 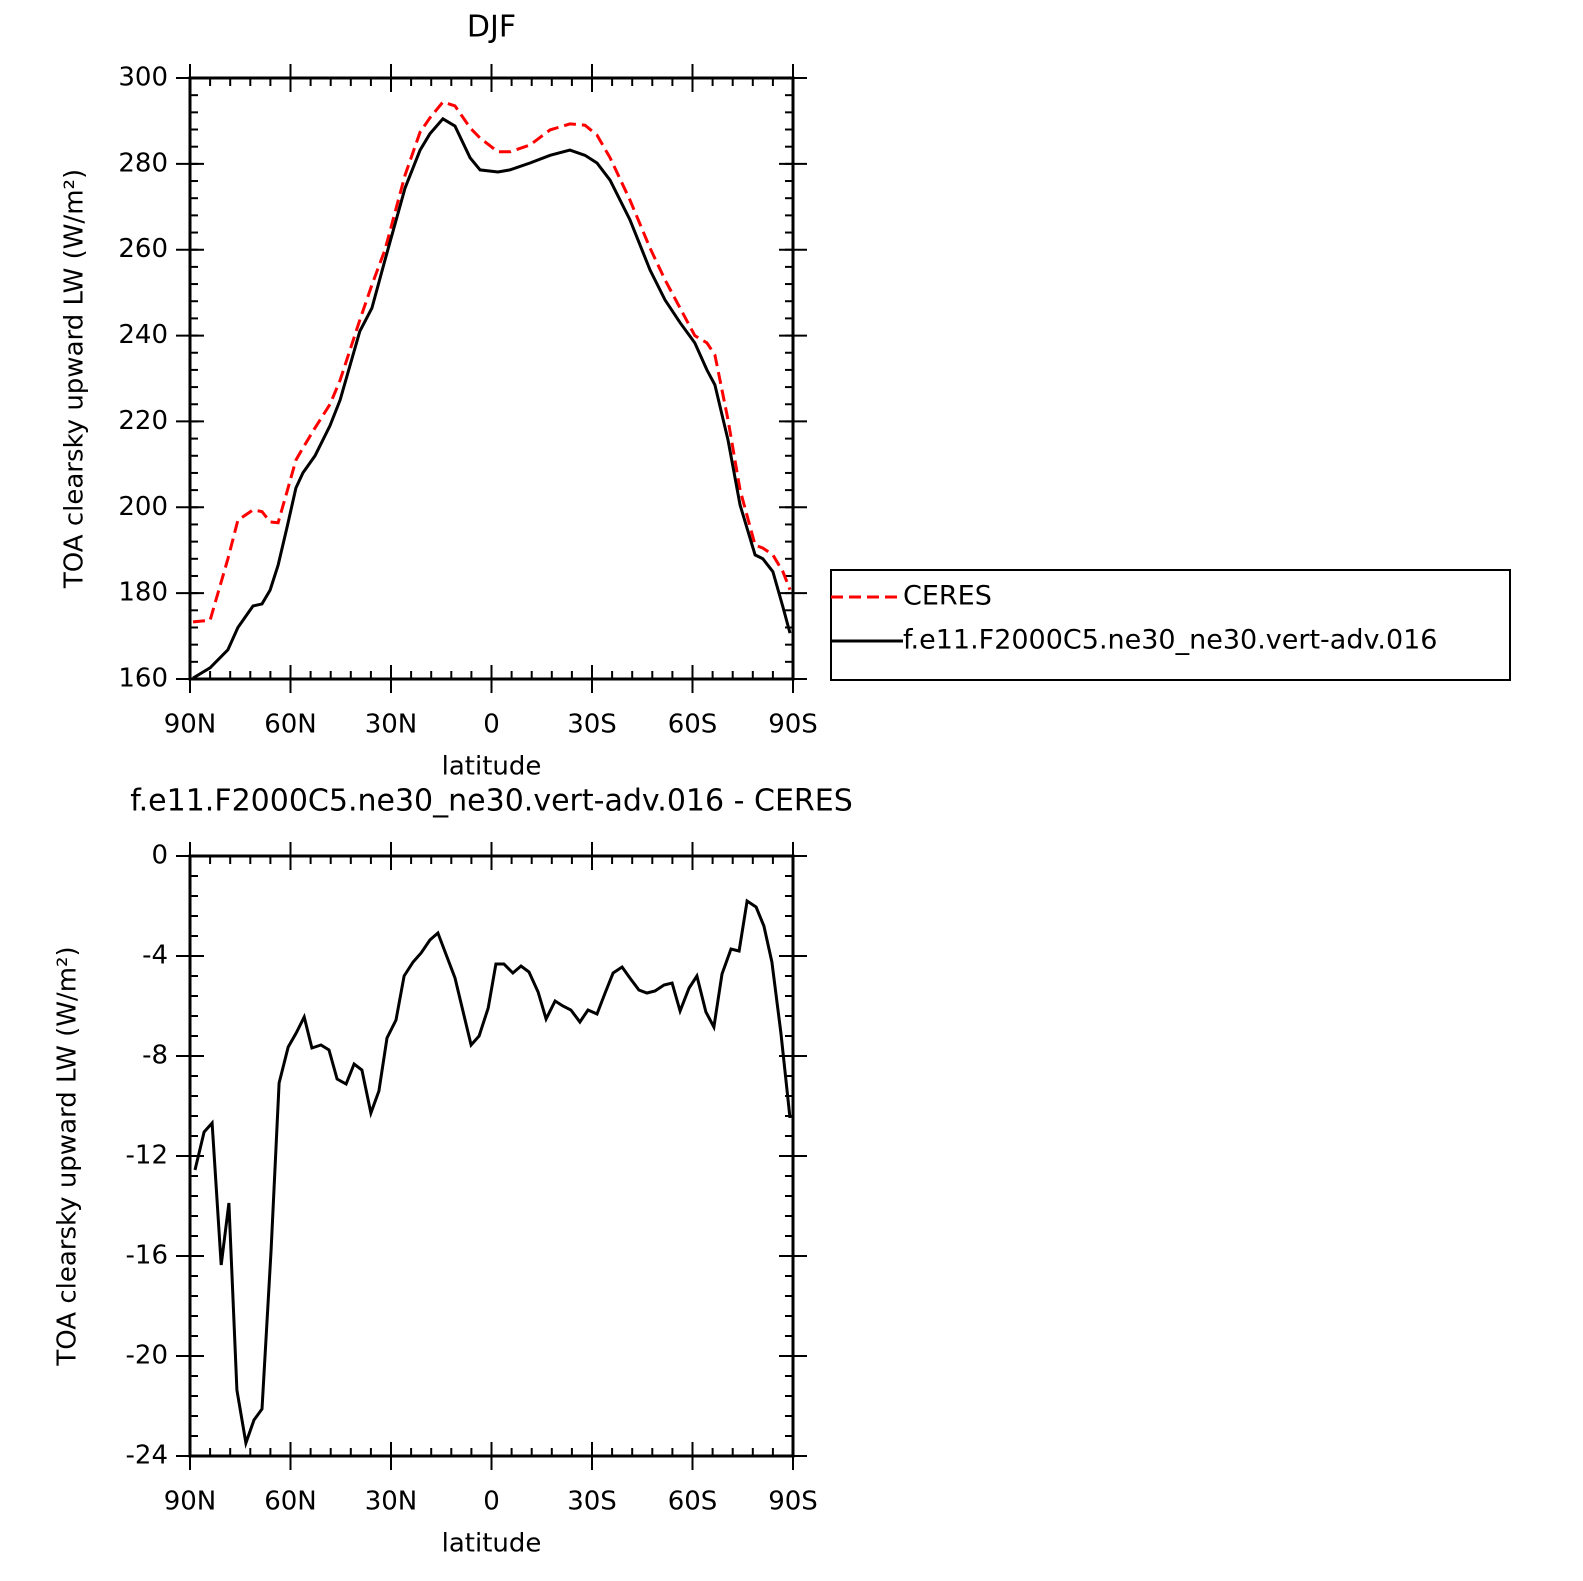 I want to click on y-tick-label: -20, so click(x=147, y=1356).